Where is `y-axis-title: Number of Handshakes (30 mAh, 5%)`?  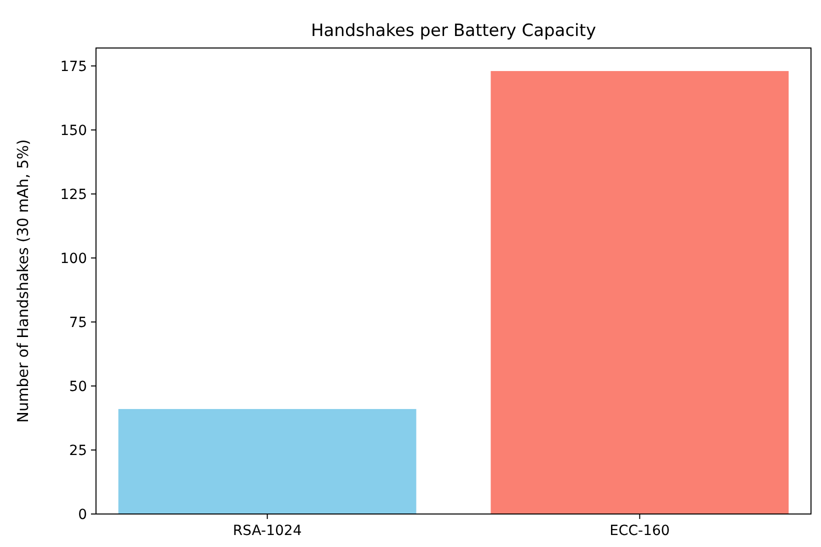 y-axis-title: Number of Handshakes (30 mAh, 5%) is located at coordinates (23, 281).